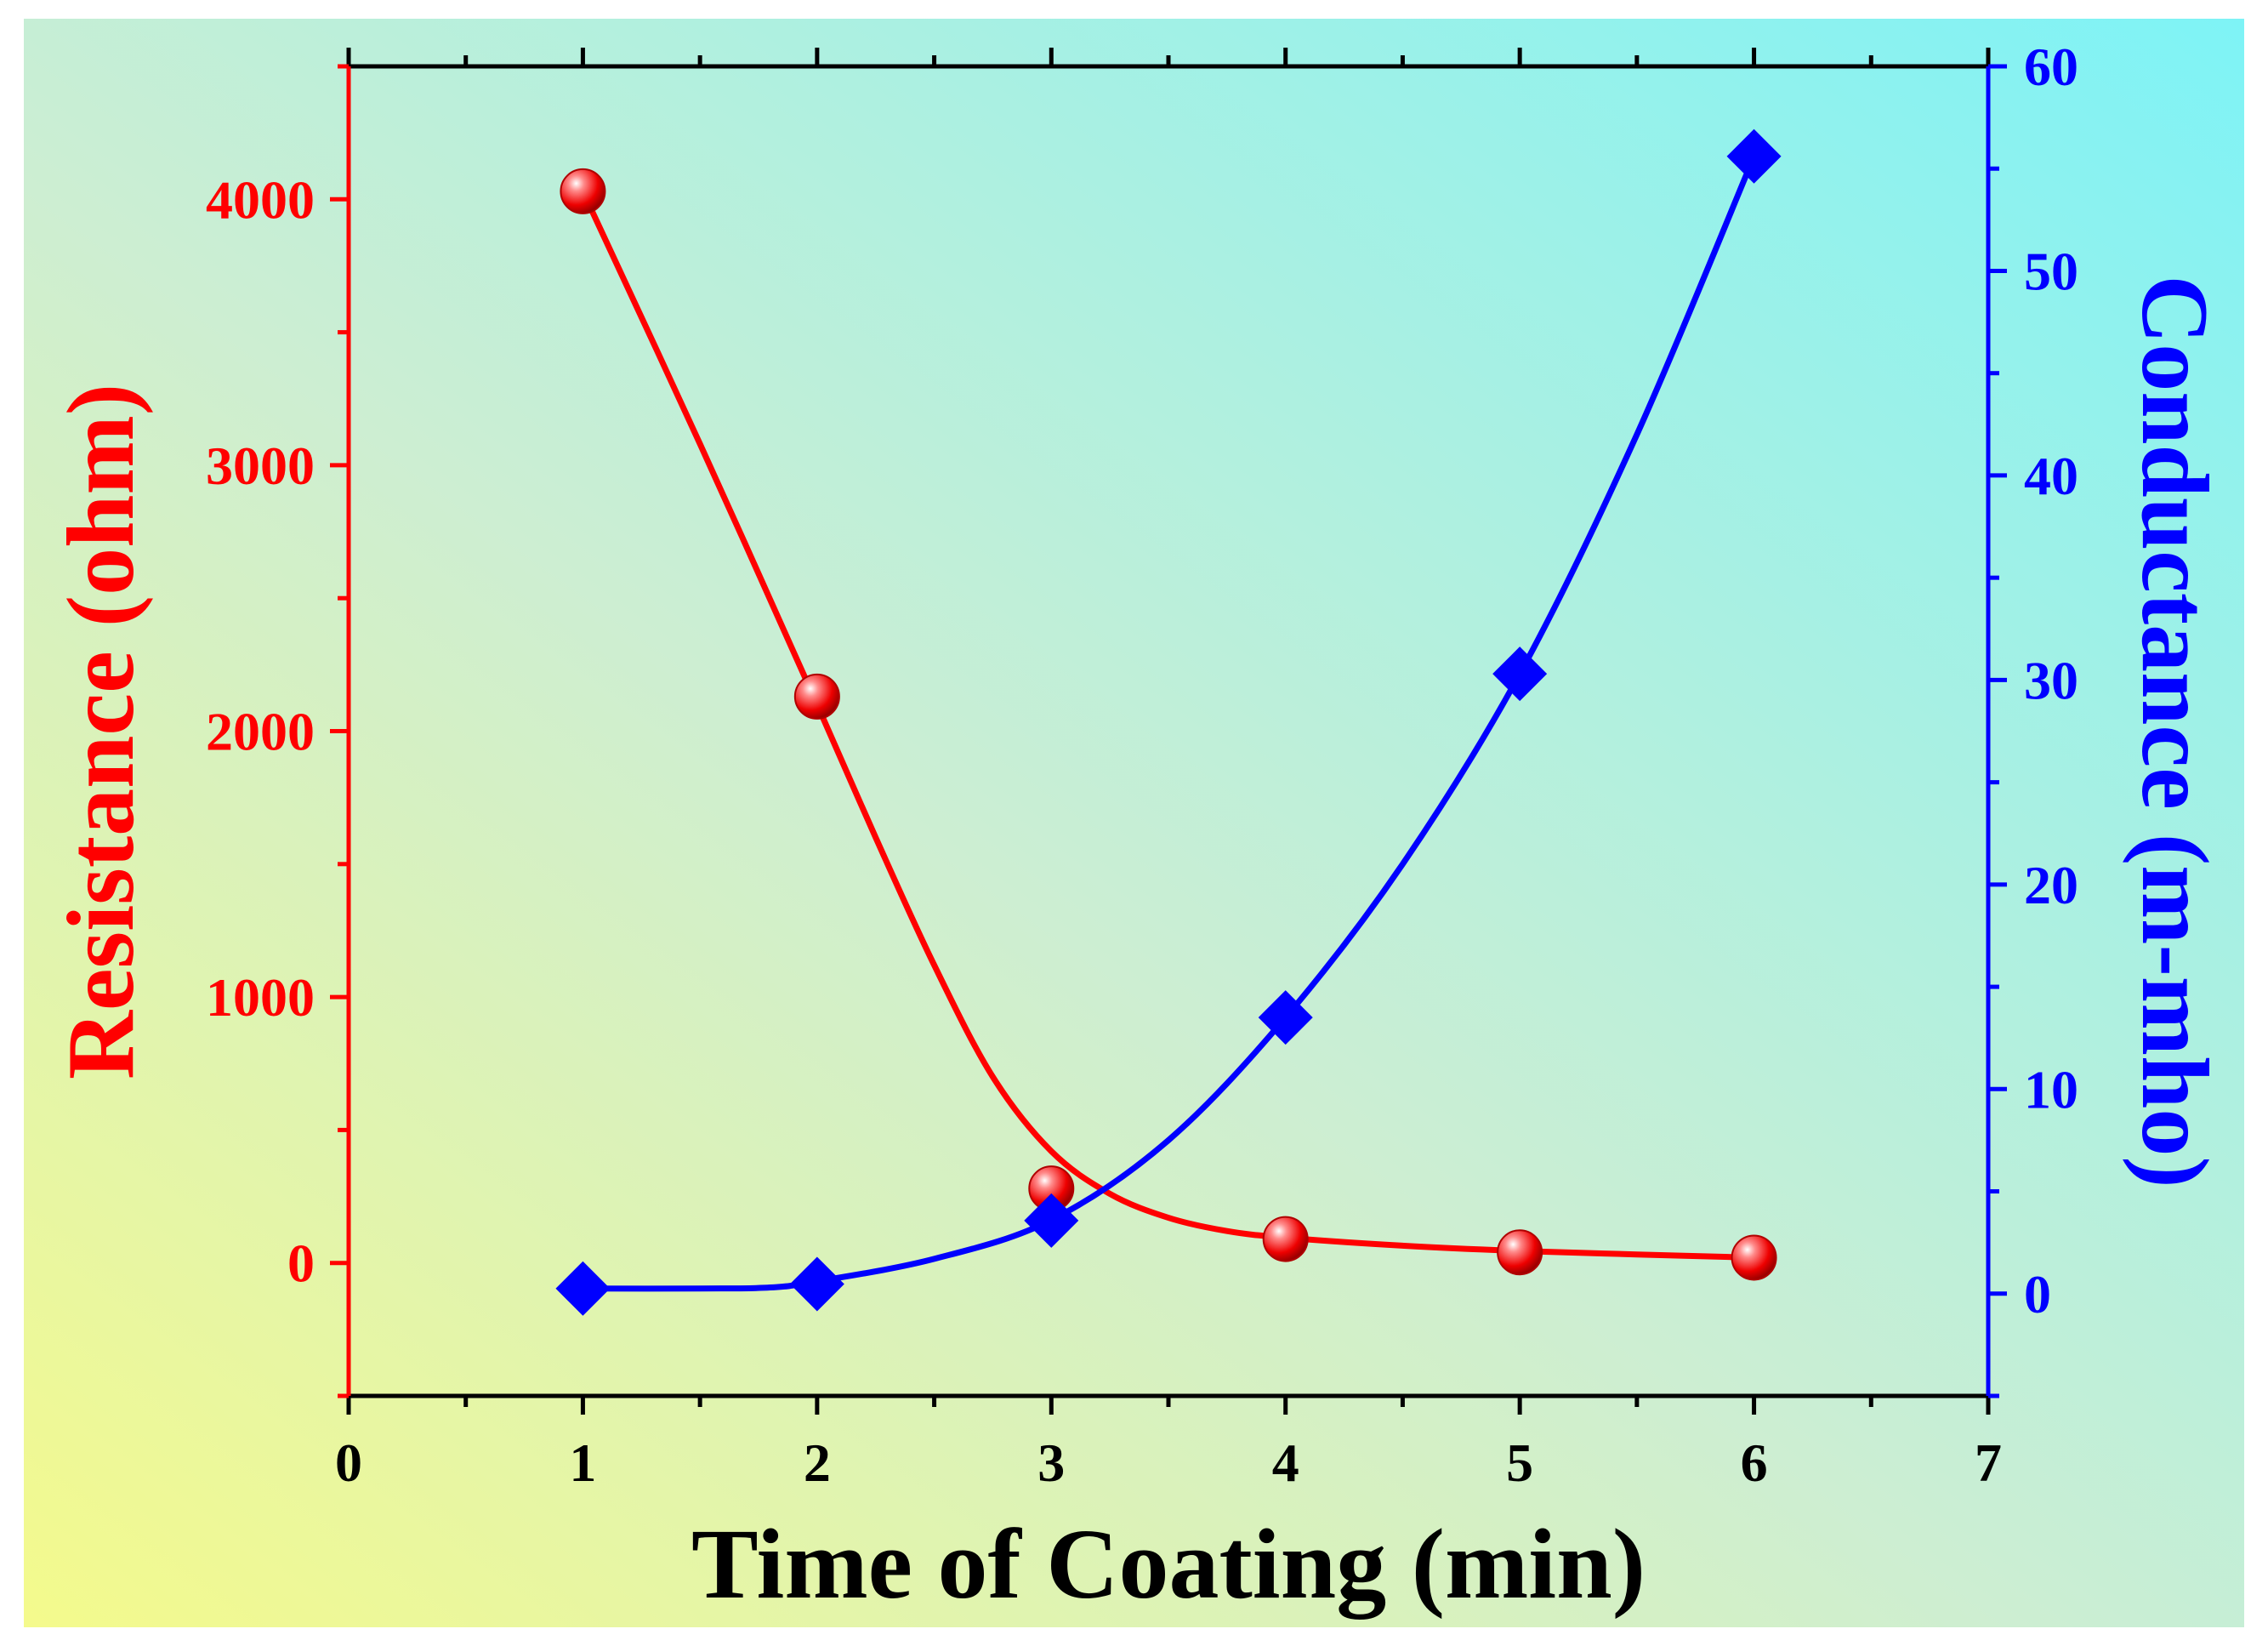 Image resolution: width=2268 pixels, height=1646 pixels. What do you see at coordinates (2051, 680) in the screenshot?
I see `right-y-tick-label: 30` at bounding box center [2051, 680].